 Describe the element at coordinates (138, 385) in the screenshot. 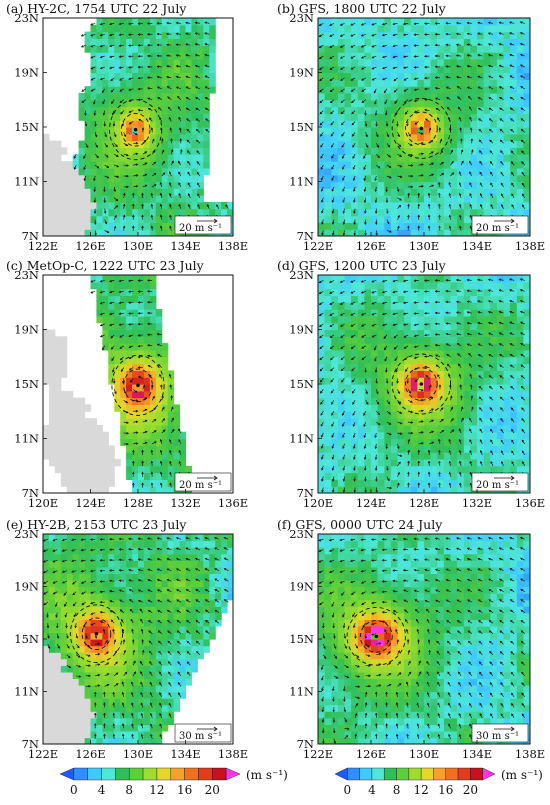

I see `radius-circle` at that location.